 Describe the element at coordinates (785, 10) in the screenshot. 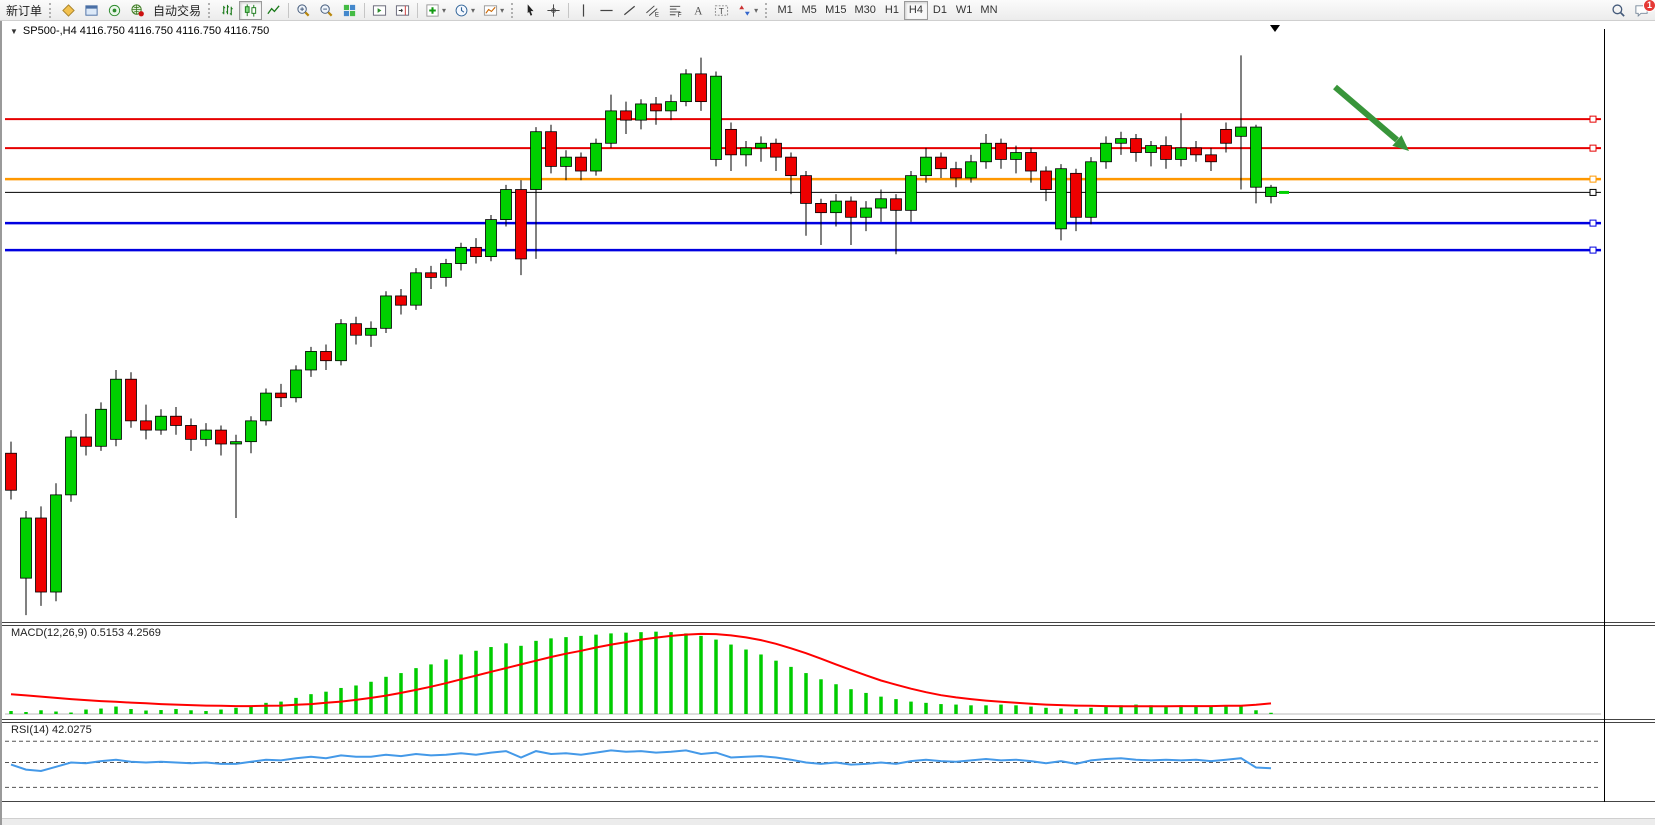

I see `timeframe-m1-button: M1` at that location.